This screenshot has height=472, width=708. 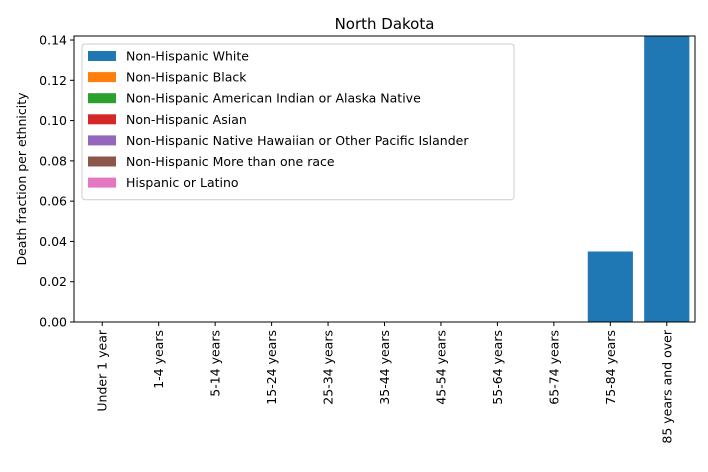 I want to click on x-tick-label: 15-24 years, so click(x=271, y=367).